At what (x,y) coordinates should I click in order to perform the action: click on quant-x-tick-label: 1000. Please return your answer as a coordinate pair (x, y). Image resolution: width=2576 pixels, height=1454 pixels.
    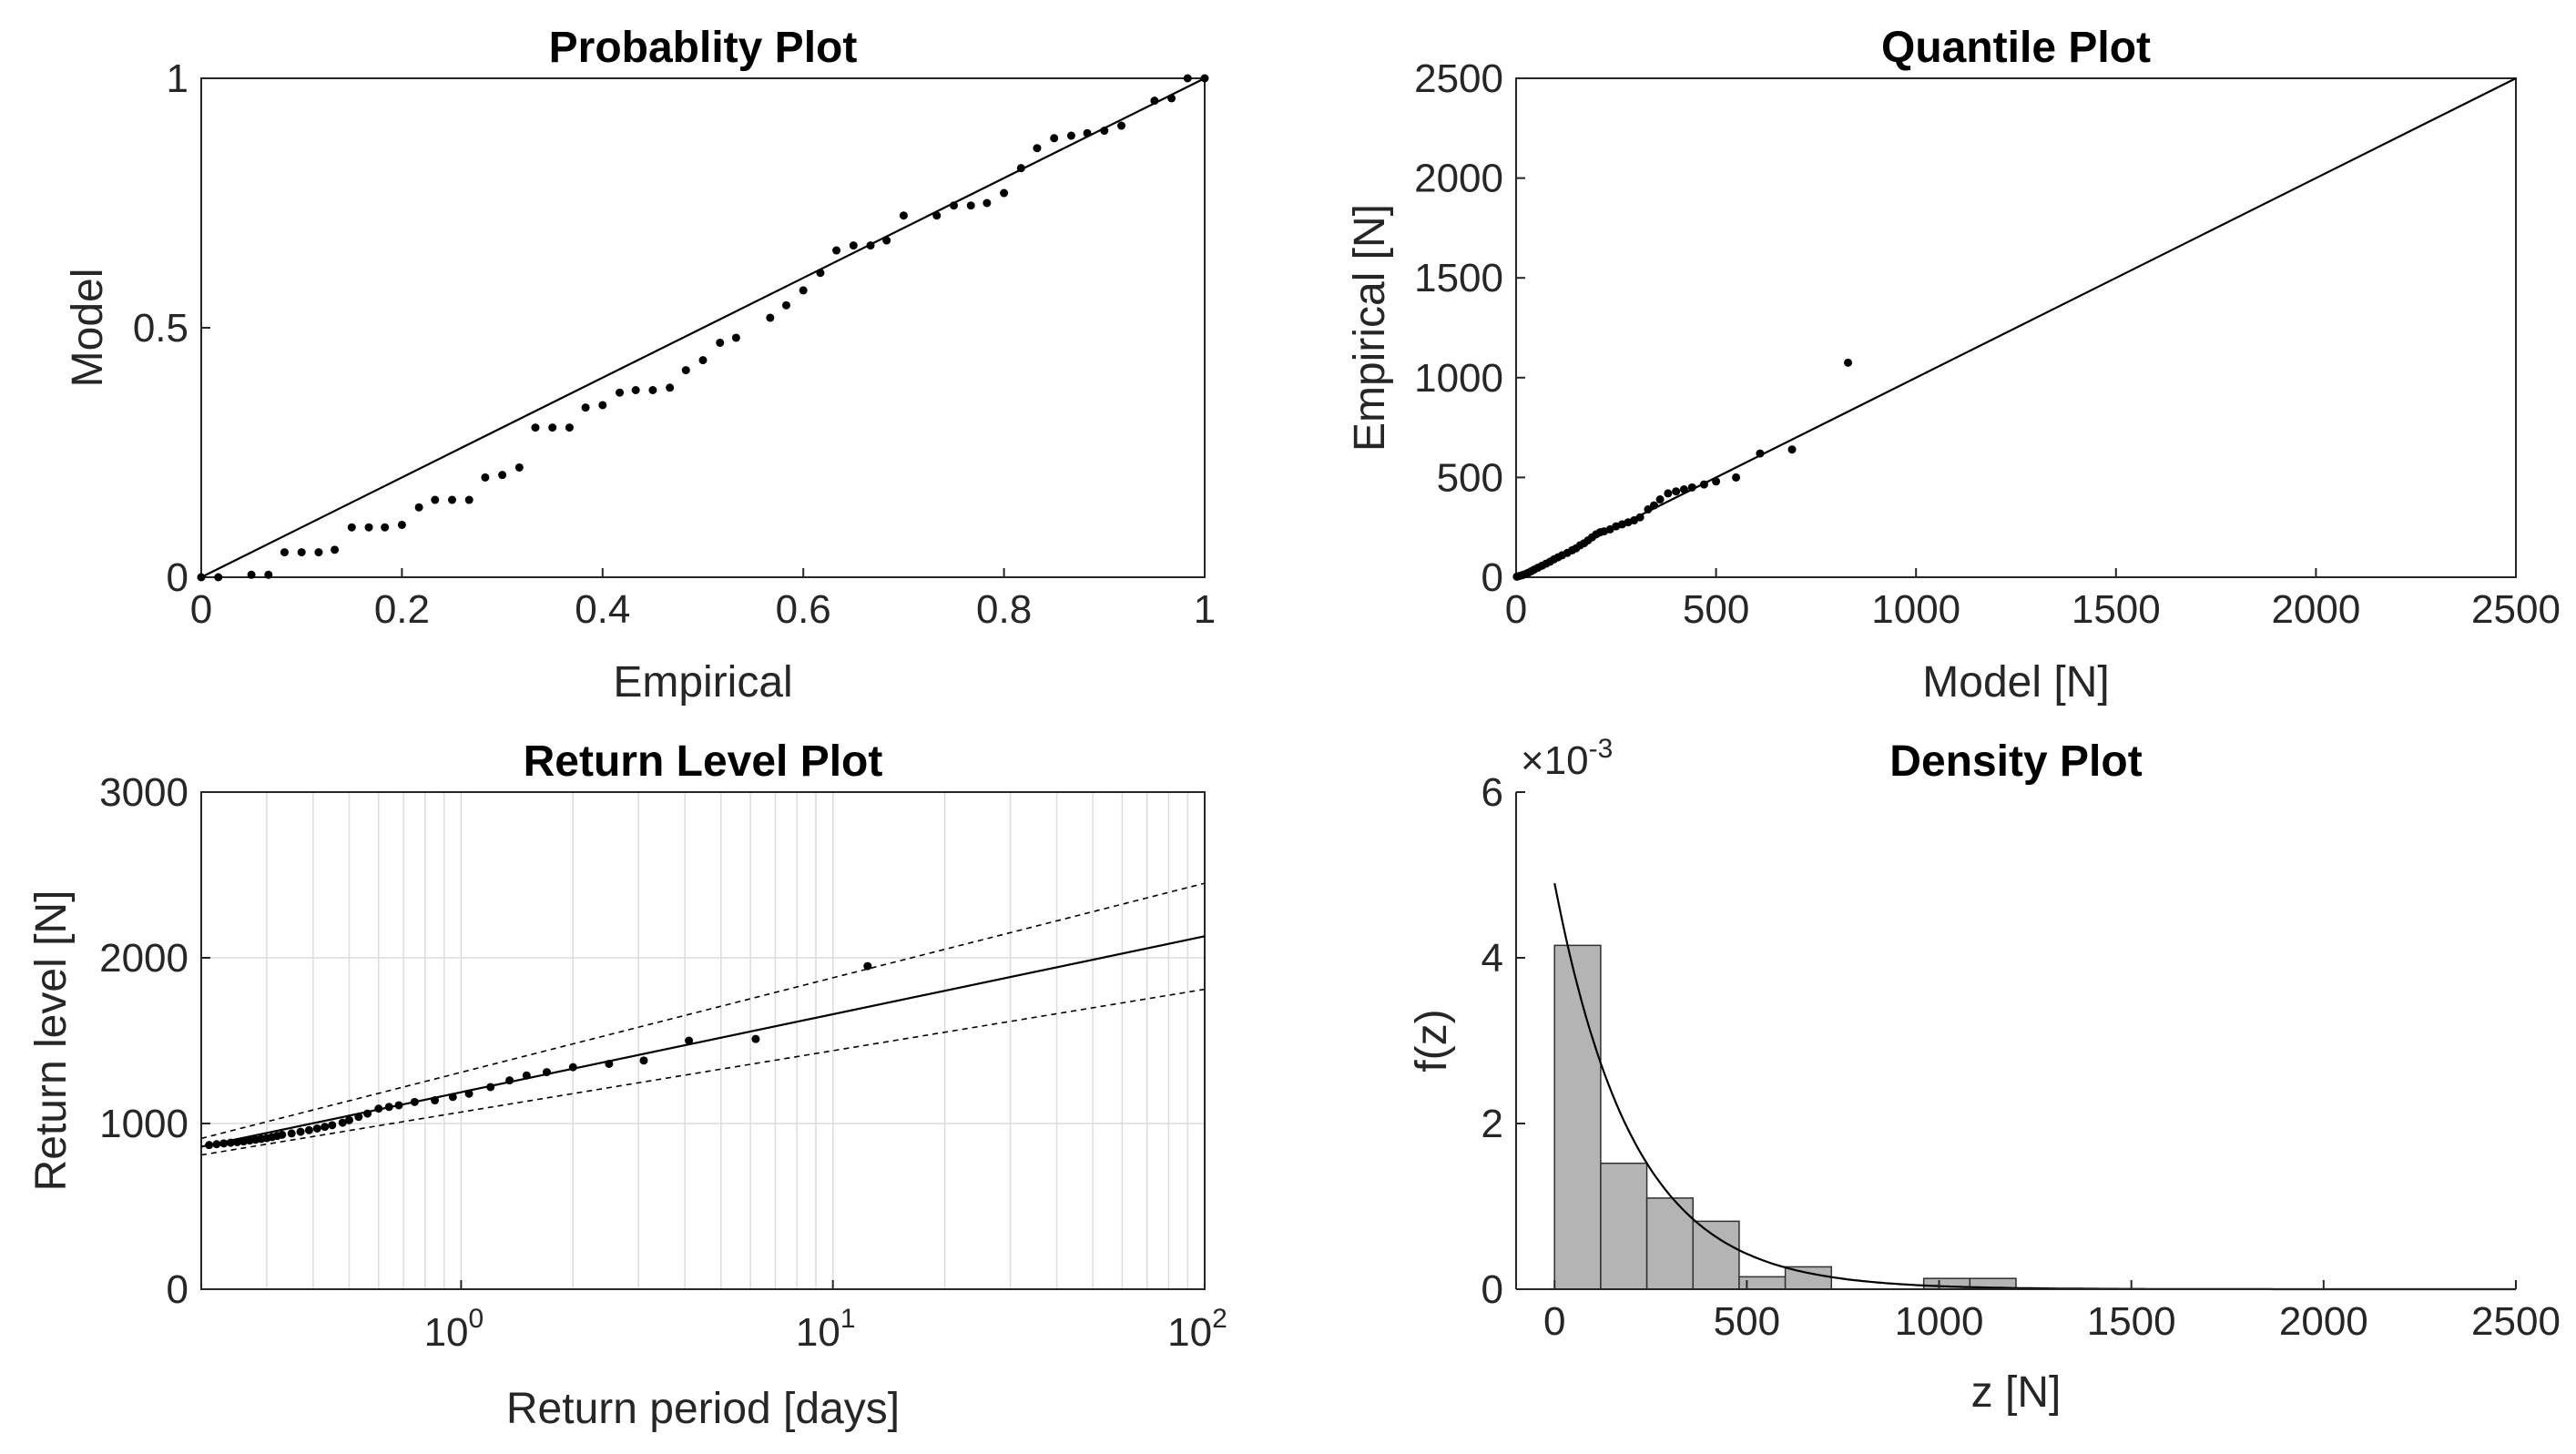
    Looking at the image, I should click on (1916, 609).